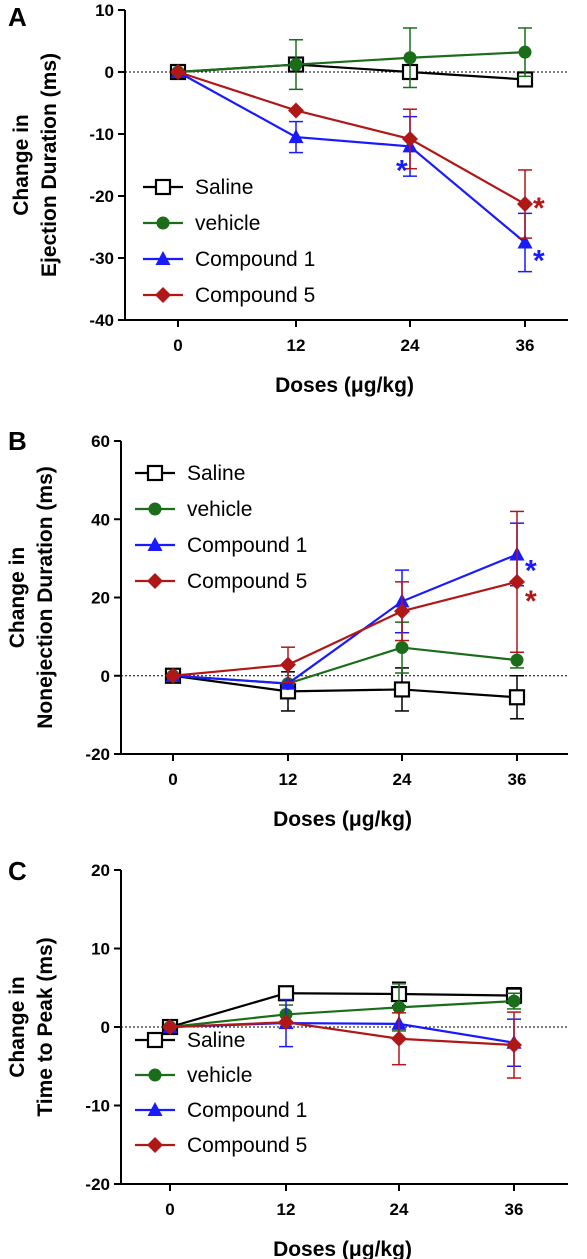 The height and width of the screenshot is (1259, 587). I want to click on y-tick-label: 60, so click(100, 441).